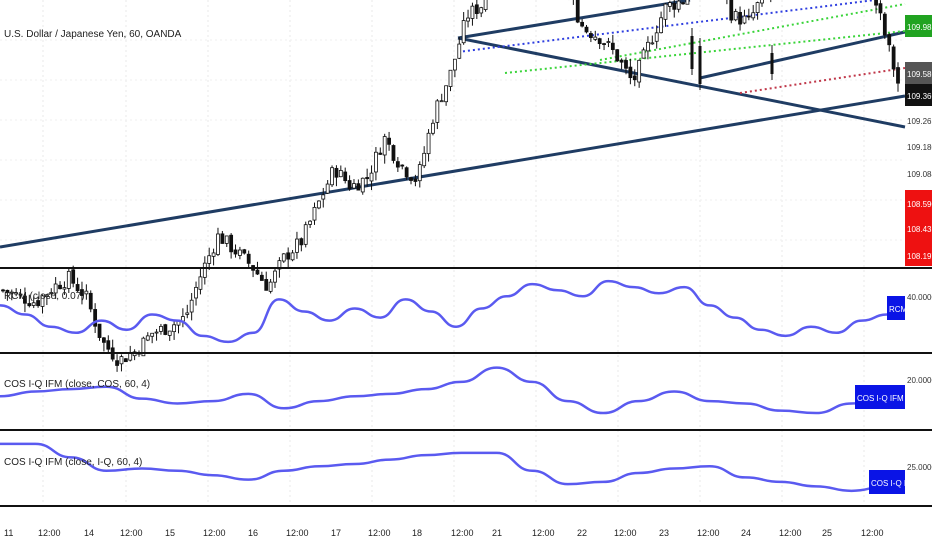 The height and width of the screenshot is (555, 932). Describe the element at coordinates (919, 256) in the screenshot. I see `price-tag-text: 108.197` at that location.